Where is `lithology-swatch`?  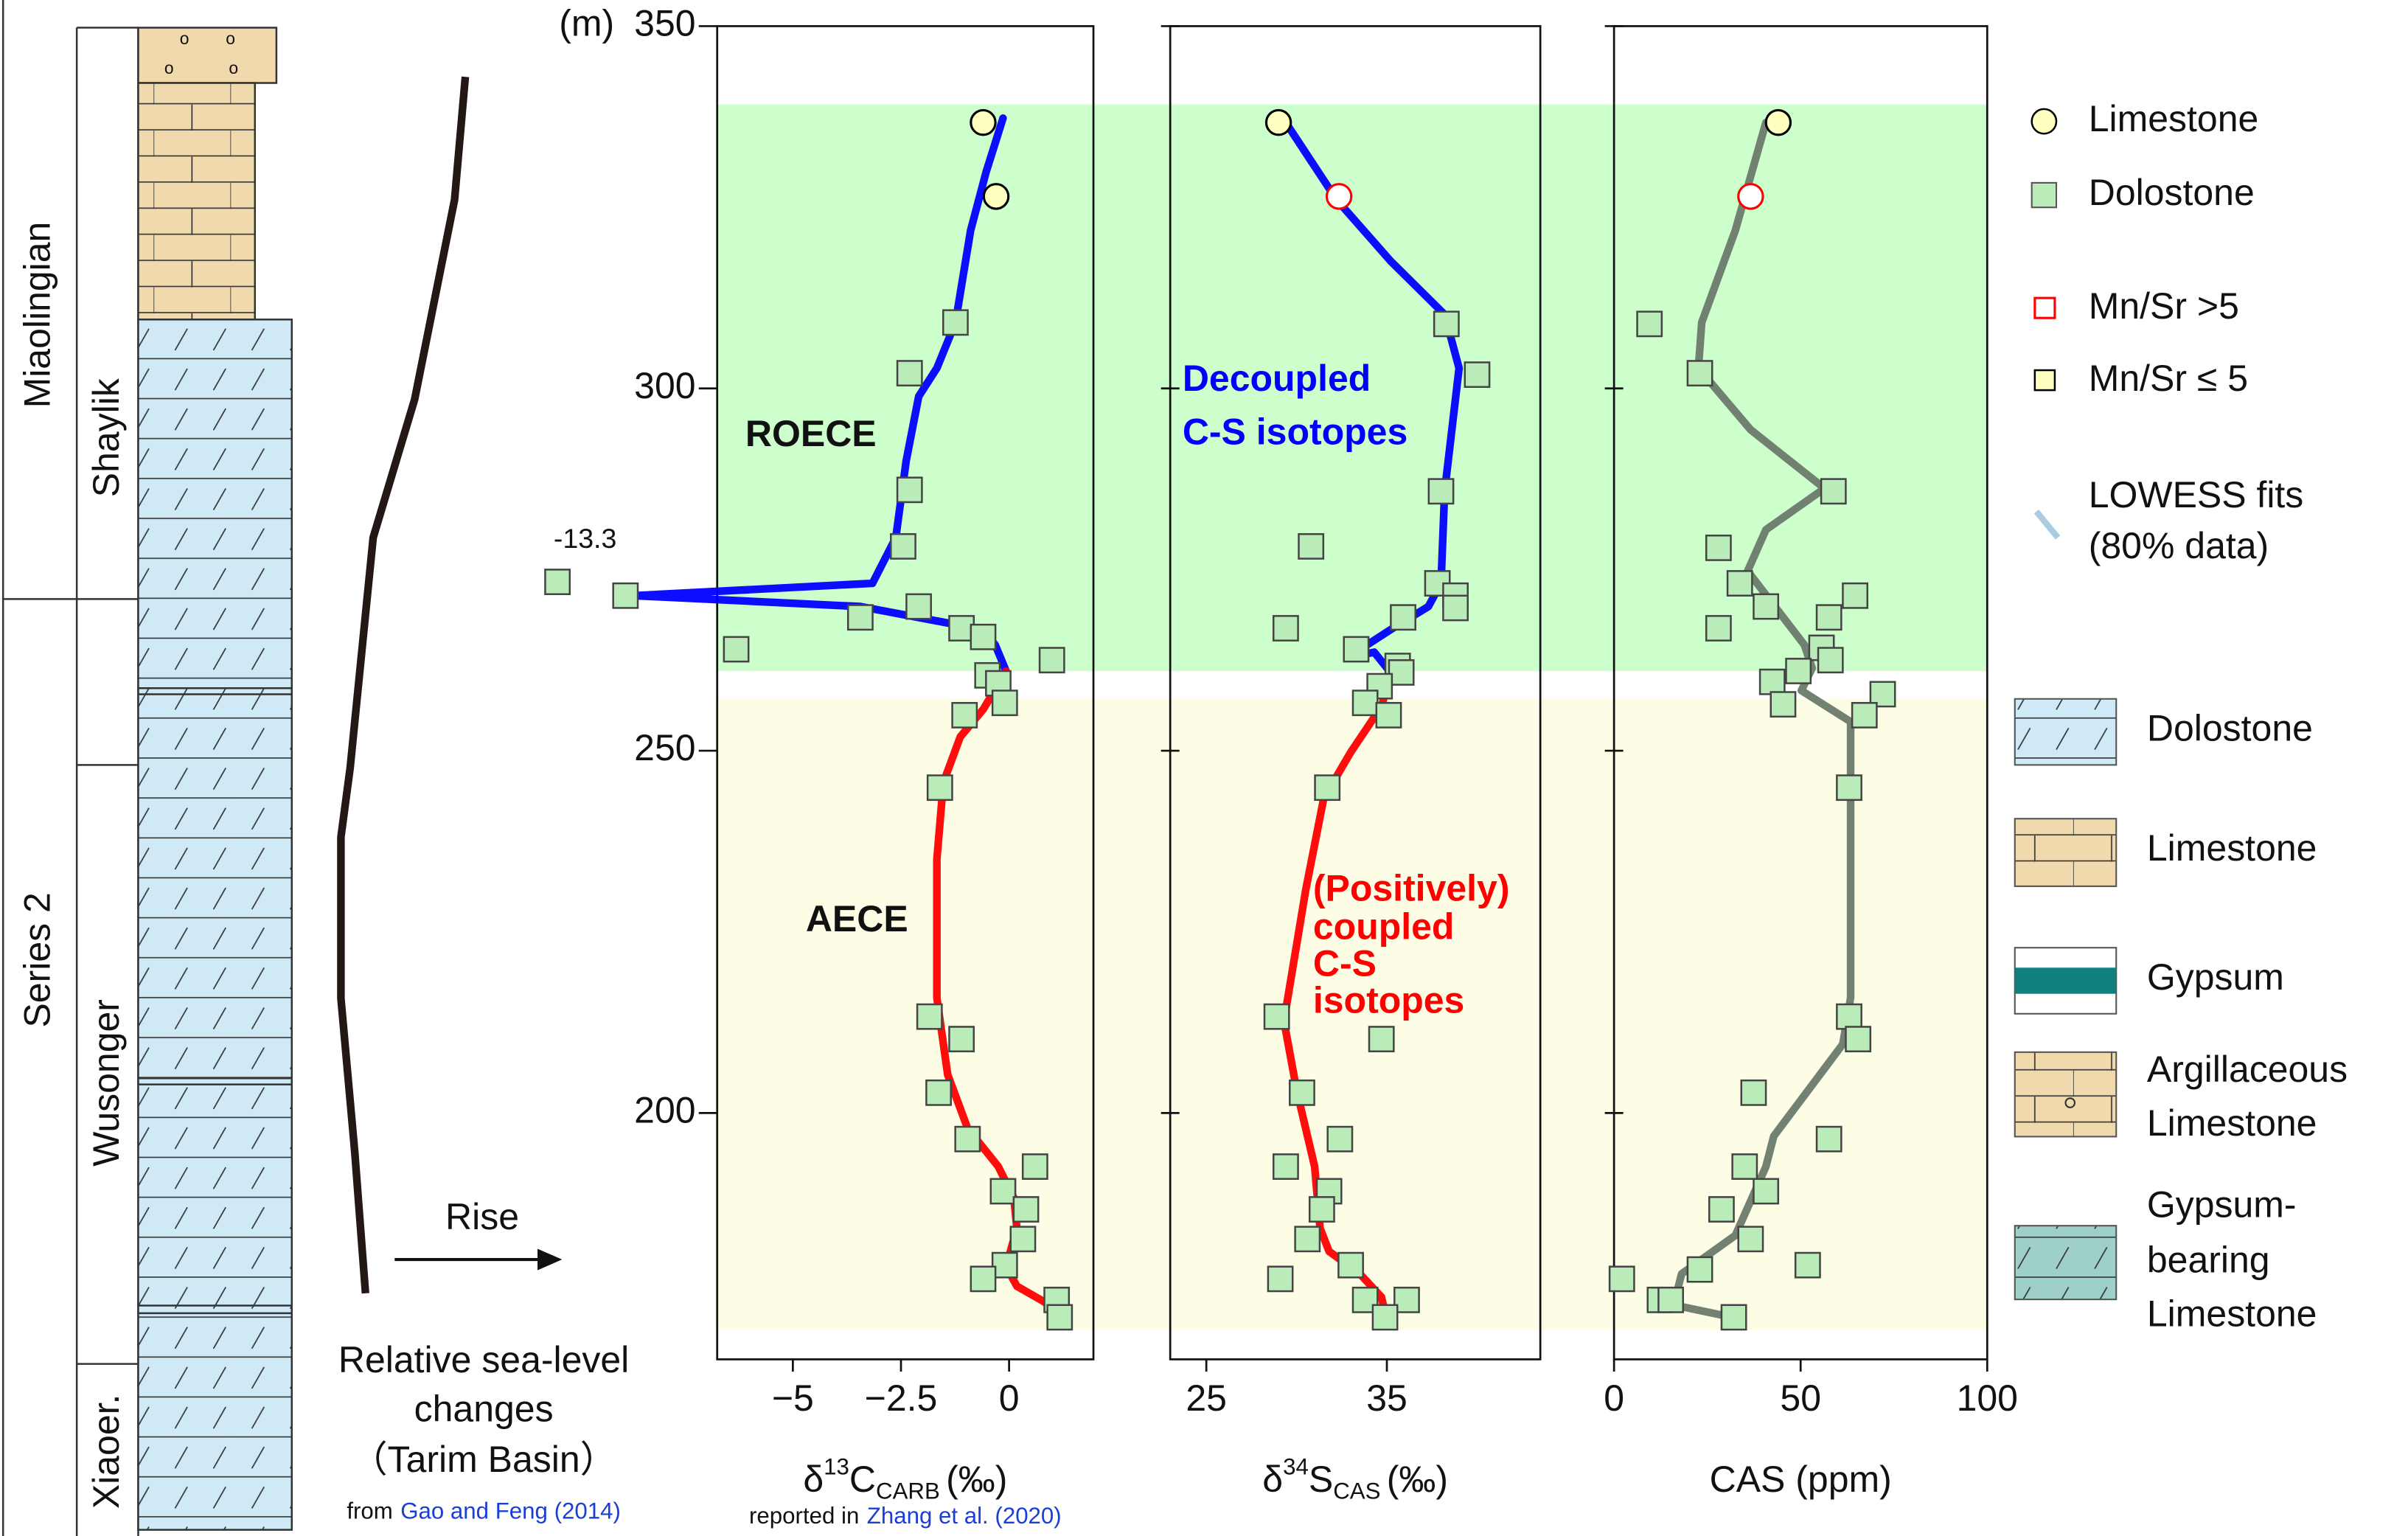
lithology-swatch is located at coordinates (2066, 732).